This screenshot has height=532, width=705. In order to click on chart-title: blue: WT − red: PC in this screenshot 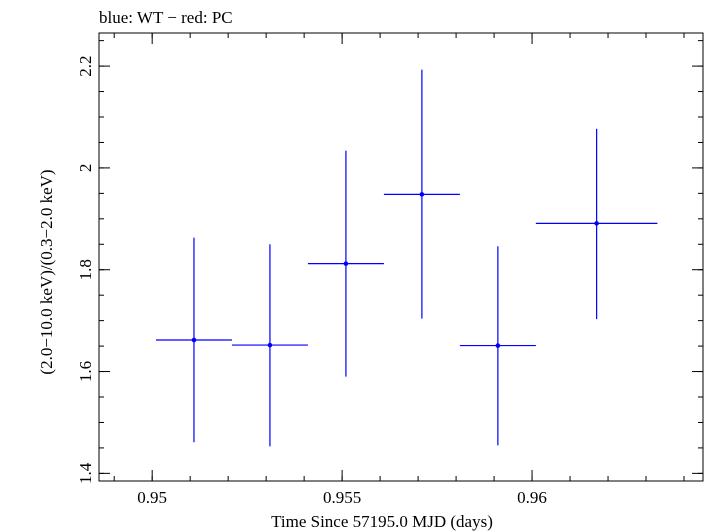, I will do `click(166, 17)`.